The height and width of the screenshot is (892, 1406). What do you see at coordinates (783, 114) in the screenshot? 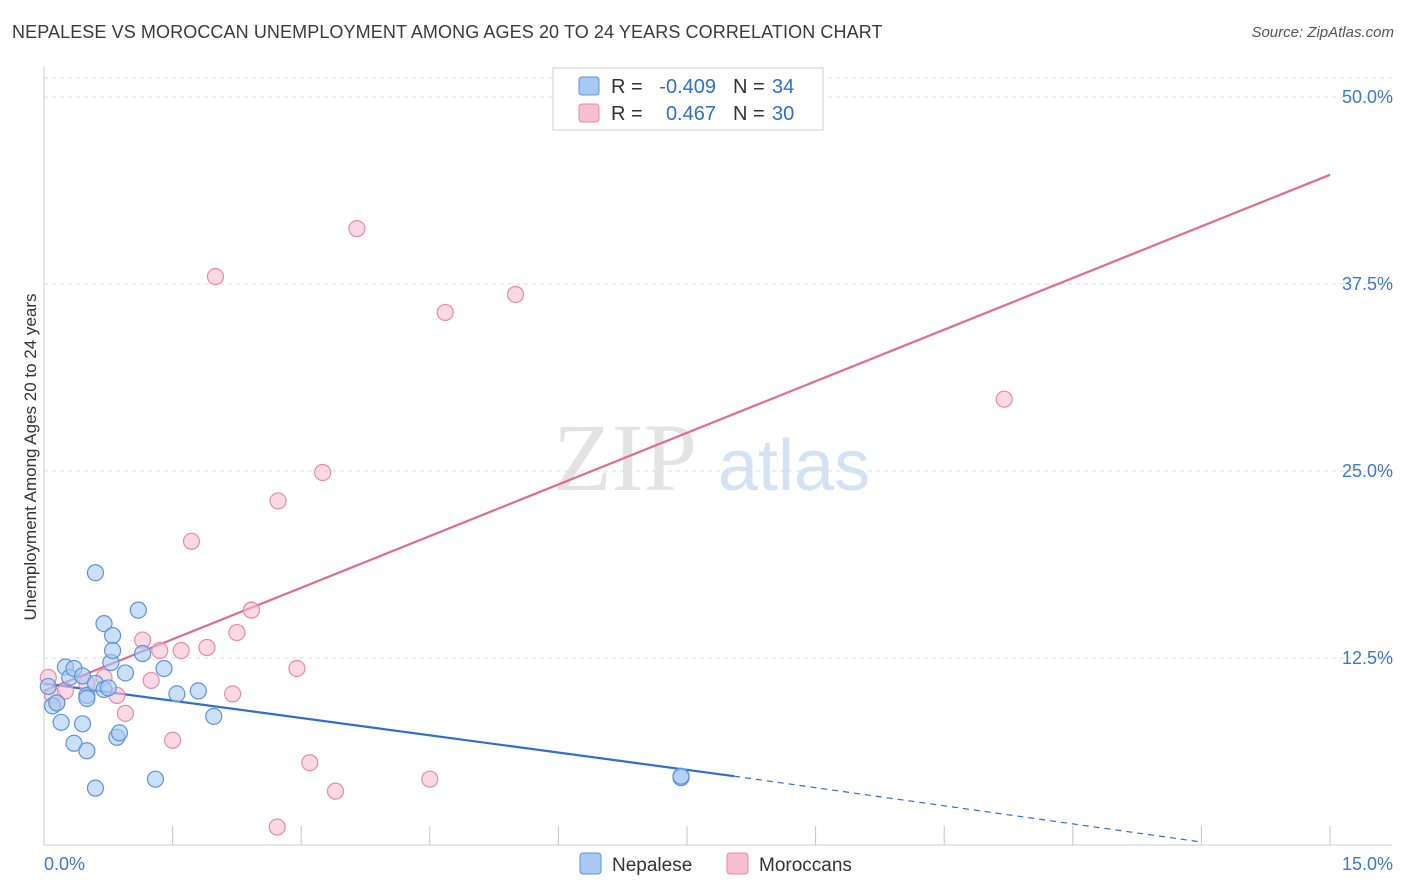
I see `moroccan-n-value: 30` at bounding box center [783, 114].